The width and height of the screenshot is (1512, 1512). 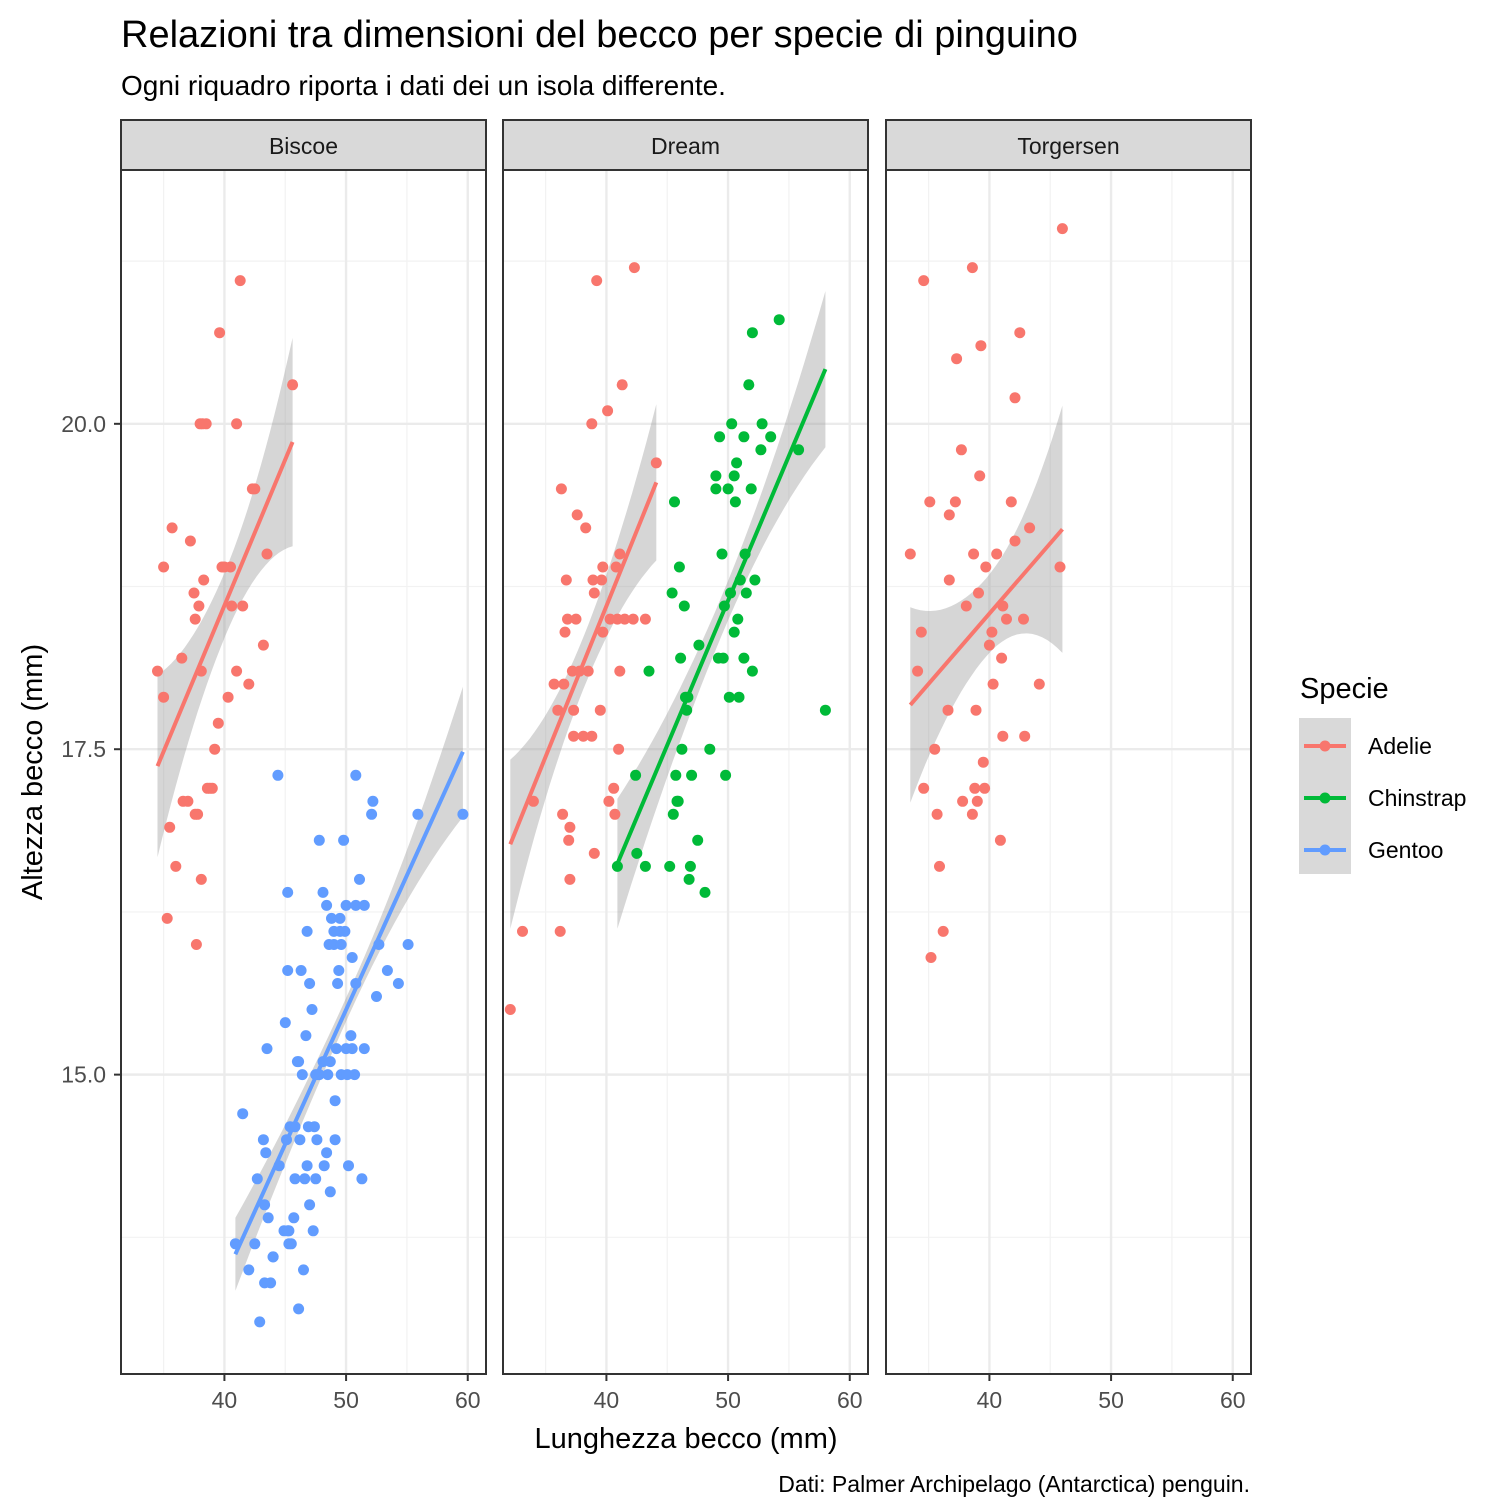 I want to click on legend-item-chinstrap: Chinstrap, so click(x=1385, y=798).